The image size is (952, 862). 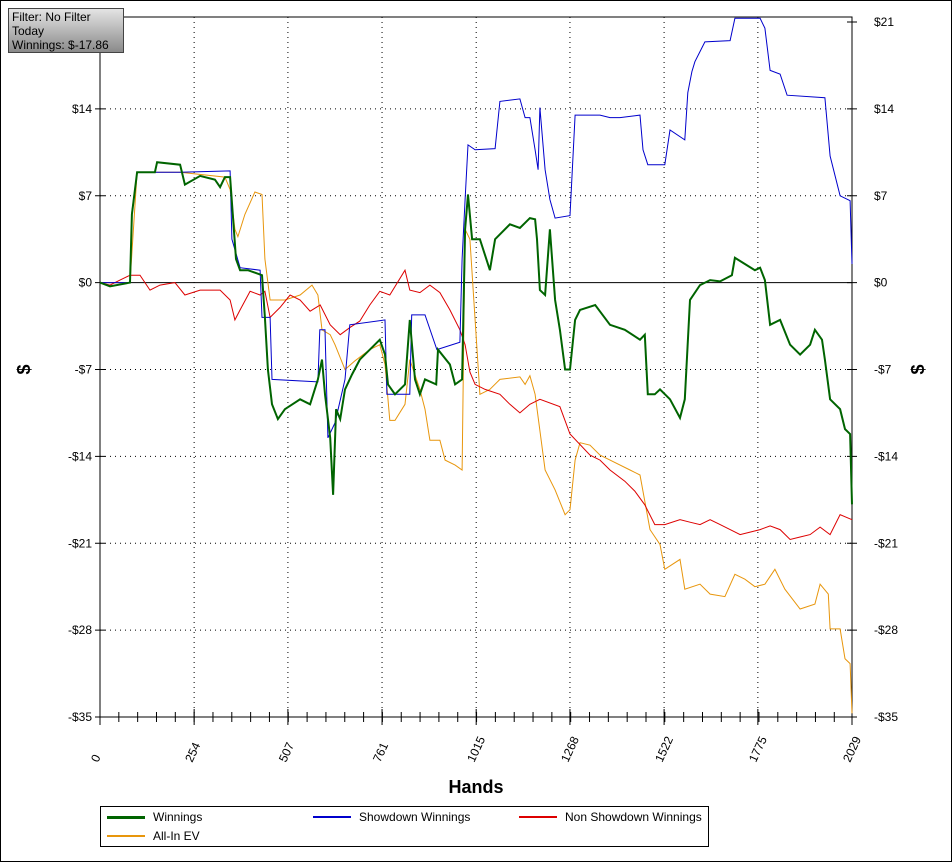 I want to click on y-tick-label-left: $0, so click(x=86, y=283).